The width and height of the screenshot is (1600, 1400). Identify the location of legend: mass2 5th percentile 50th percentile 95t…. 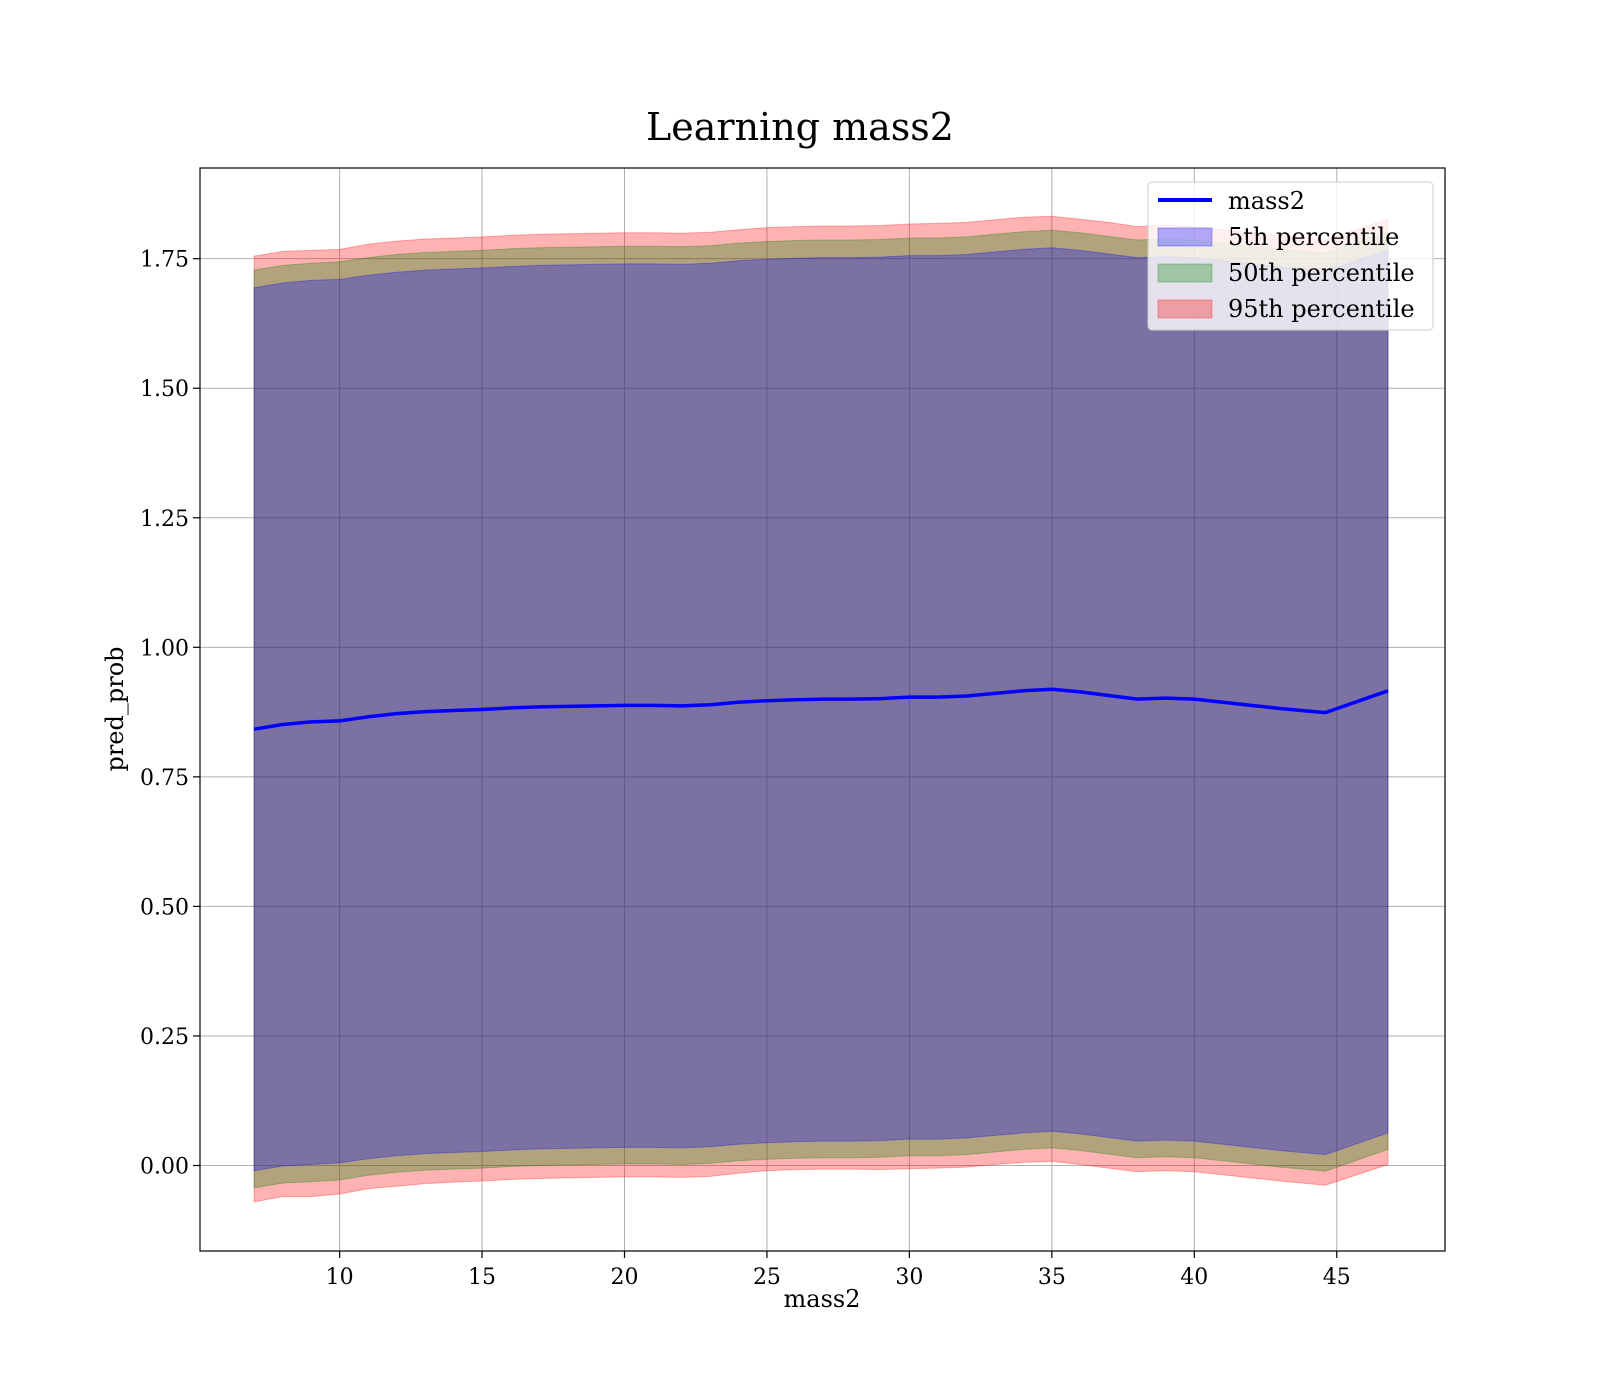
(1290, 256).